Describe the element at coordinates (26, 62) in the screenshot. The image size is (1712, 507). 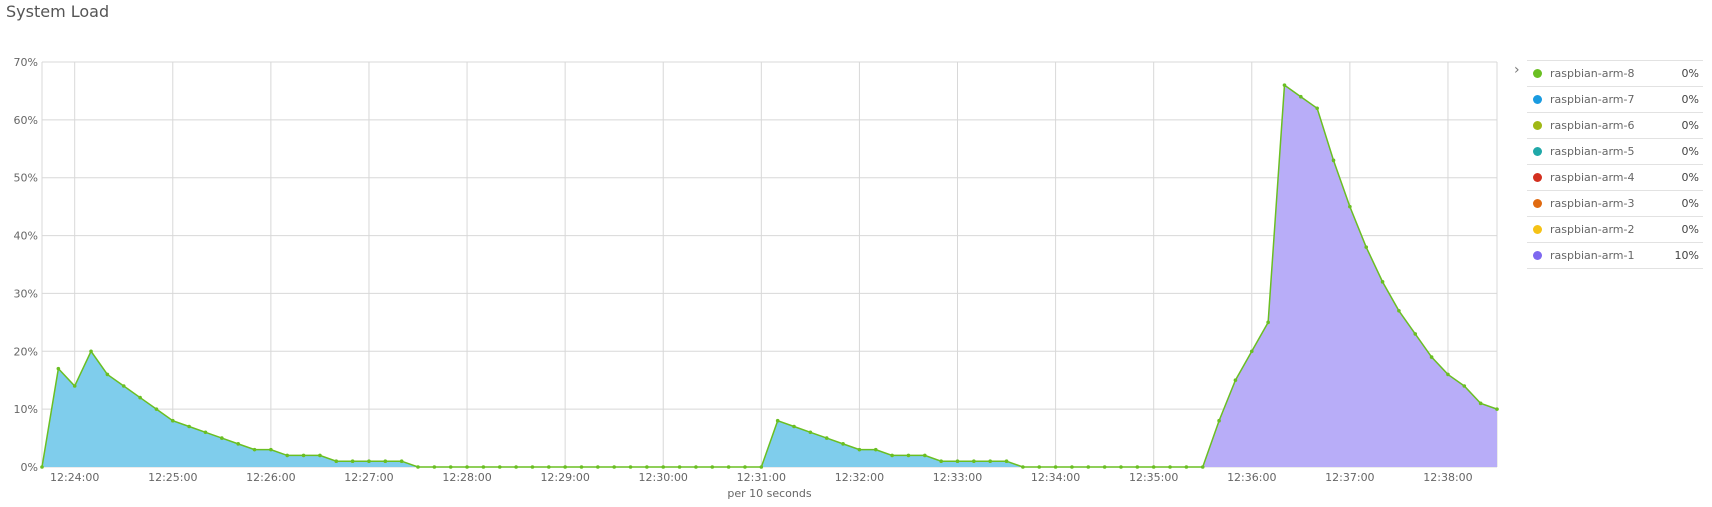
I see `y-tick-label: 70%` at that location.